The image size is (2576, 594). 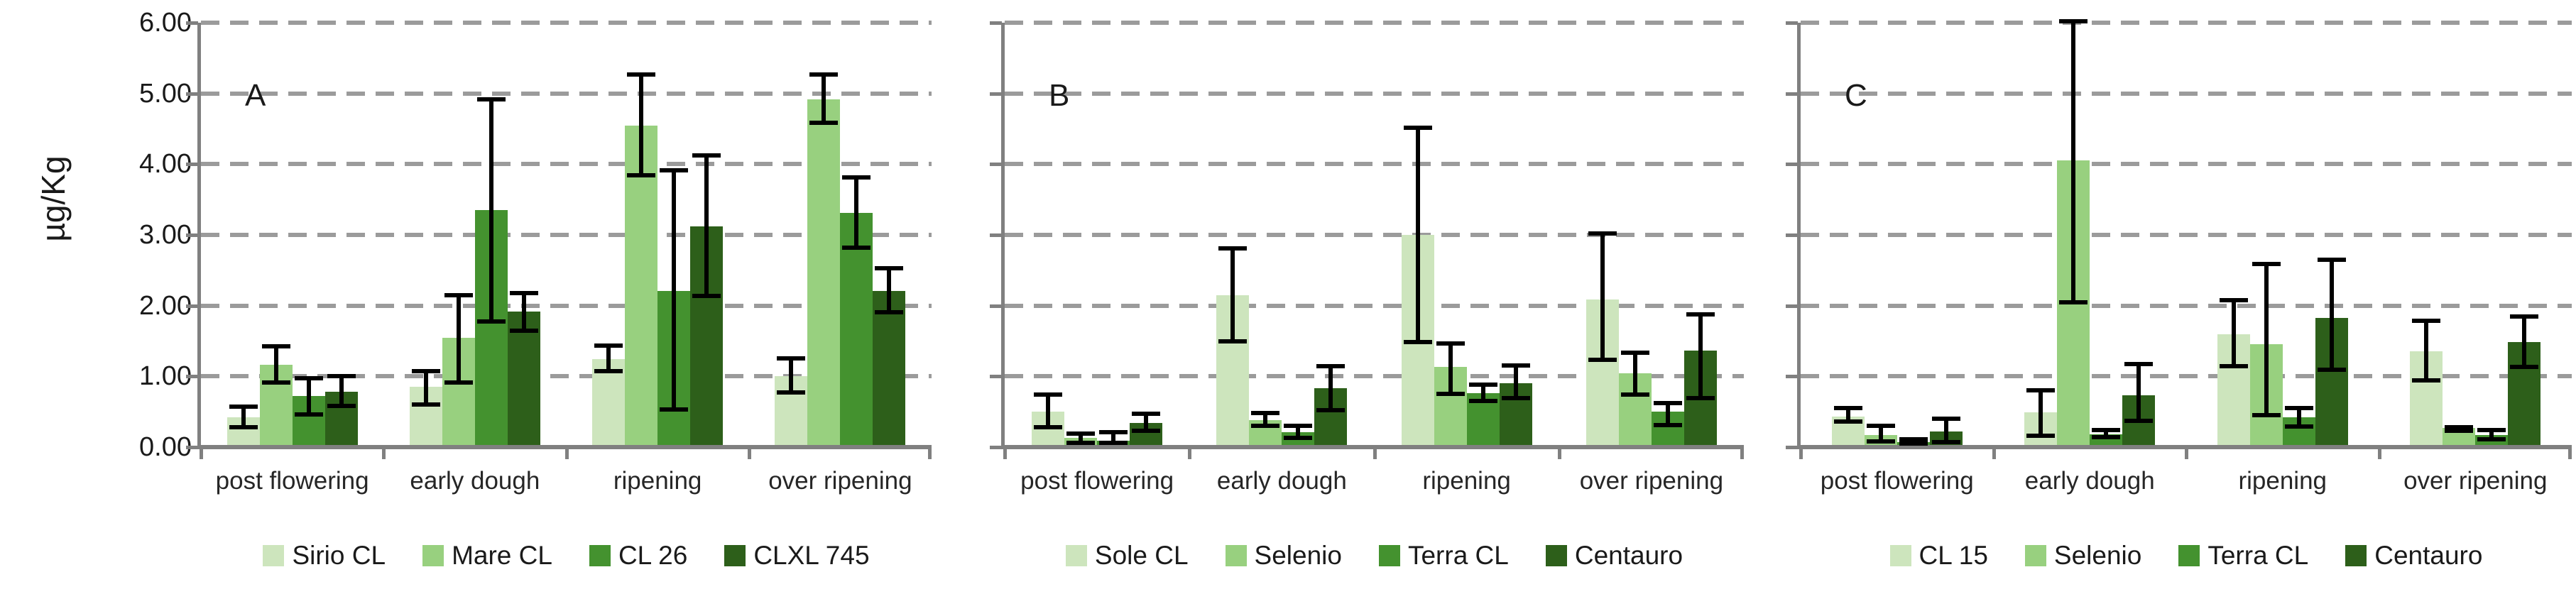 I want to click on legend-item: CL 26, so click(x=638, y=556).